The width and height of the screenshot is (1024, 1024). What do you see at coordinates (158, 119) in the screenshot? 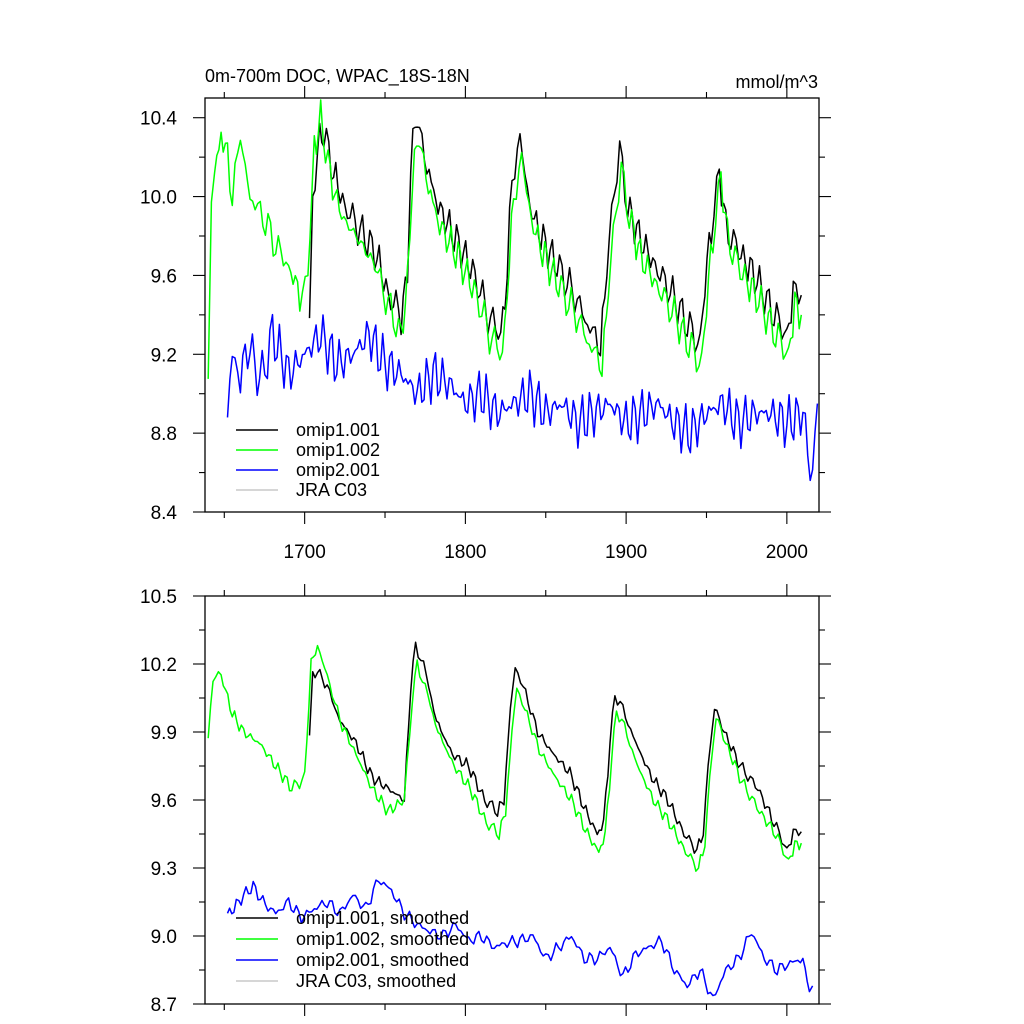
I see `y-tick-label: 10.4` at bounding box center [158, 119].